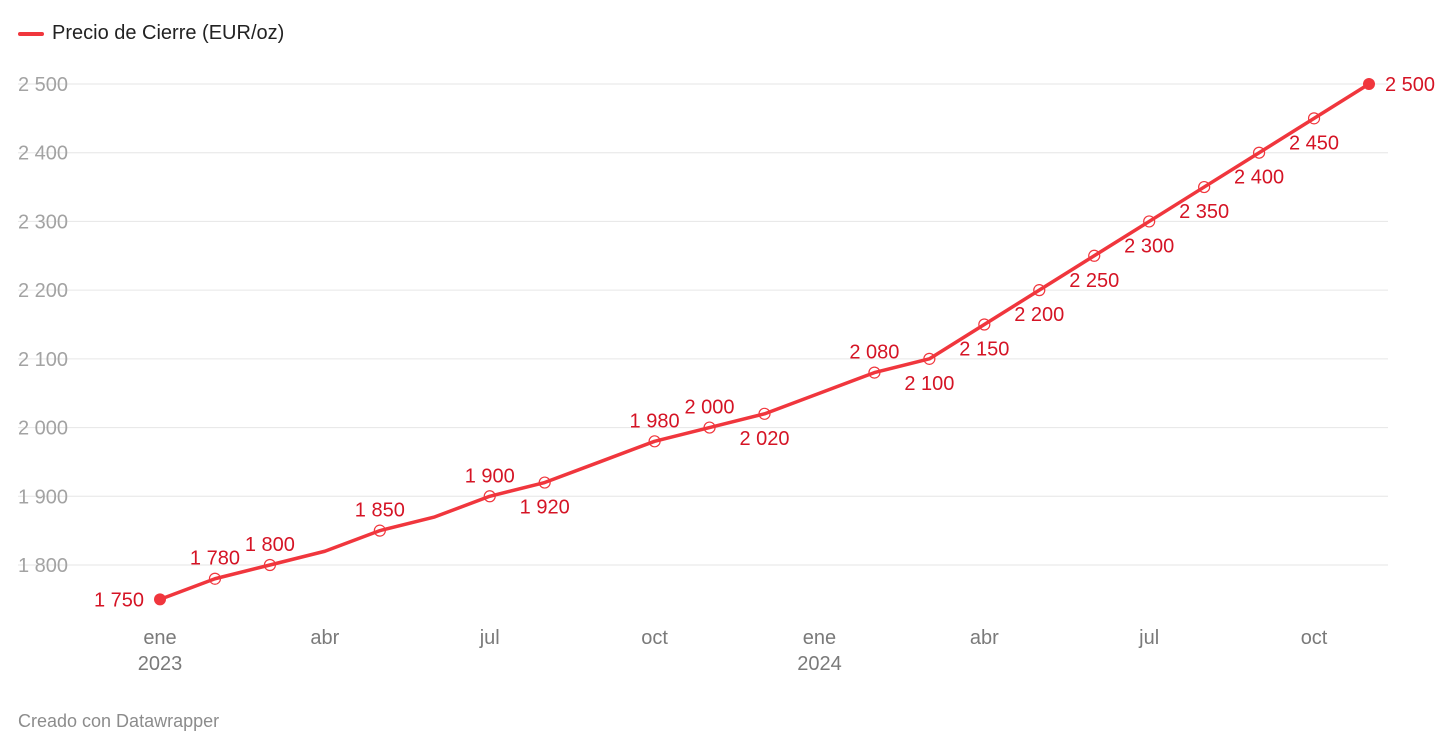 The width and height of the screenshot is (1456, 755). I want to click on data-label: 2 350, so click(1204, 212).